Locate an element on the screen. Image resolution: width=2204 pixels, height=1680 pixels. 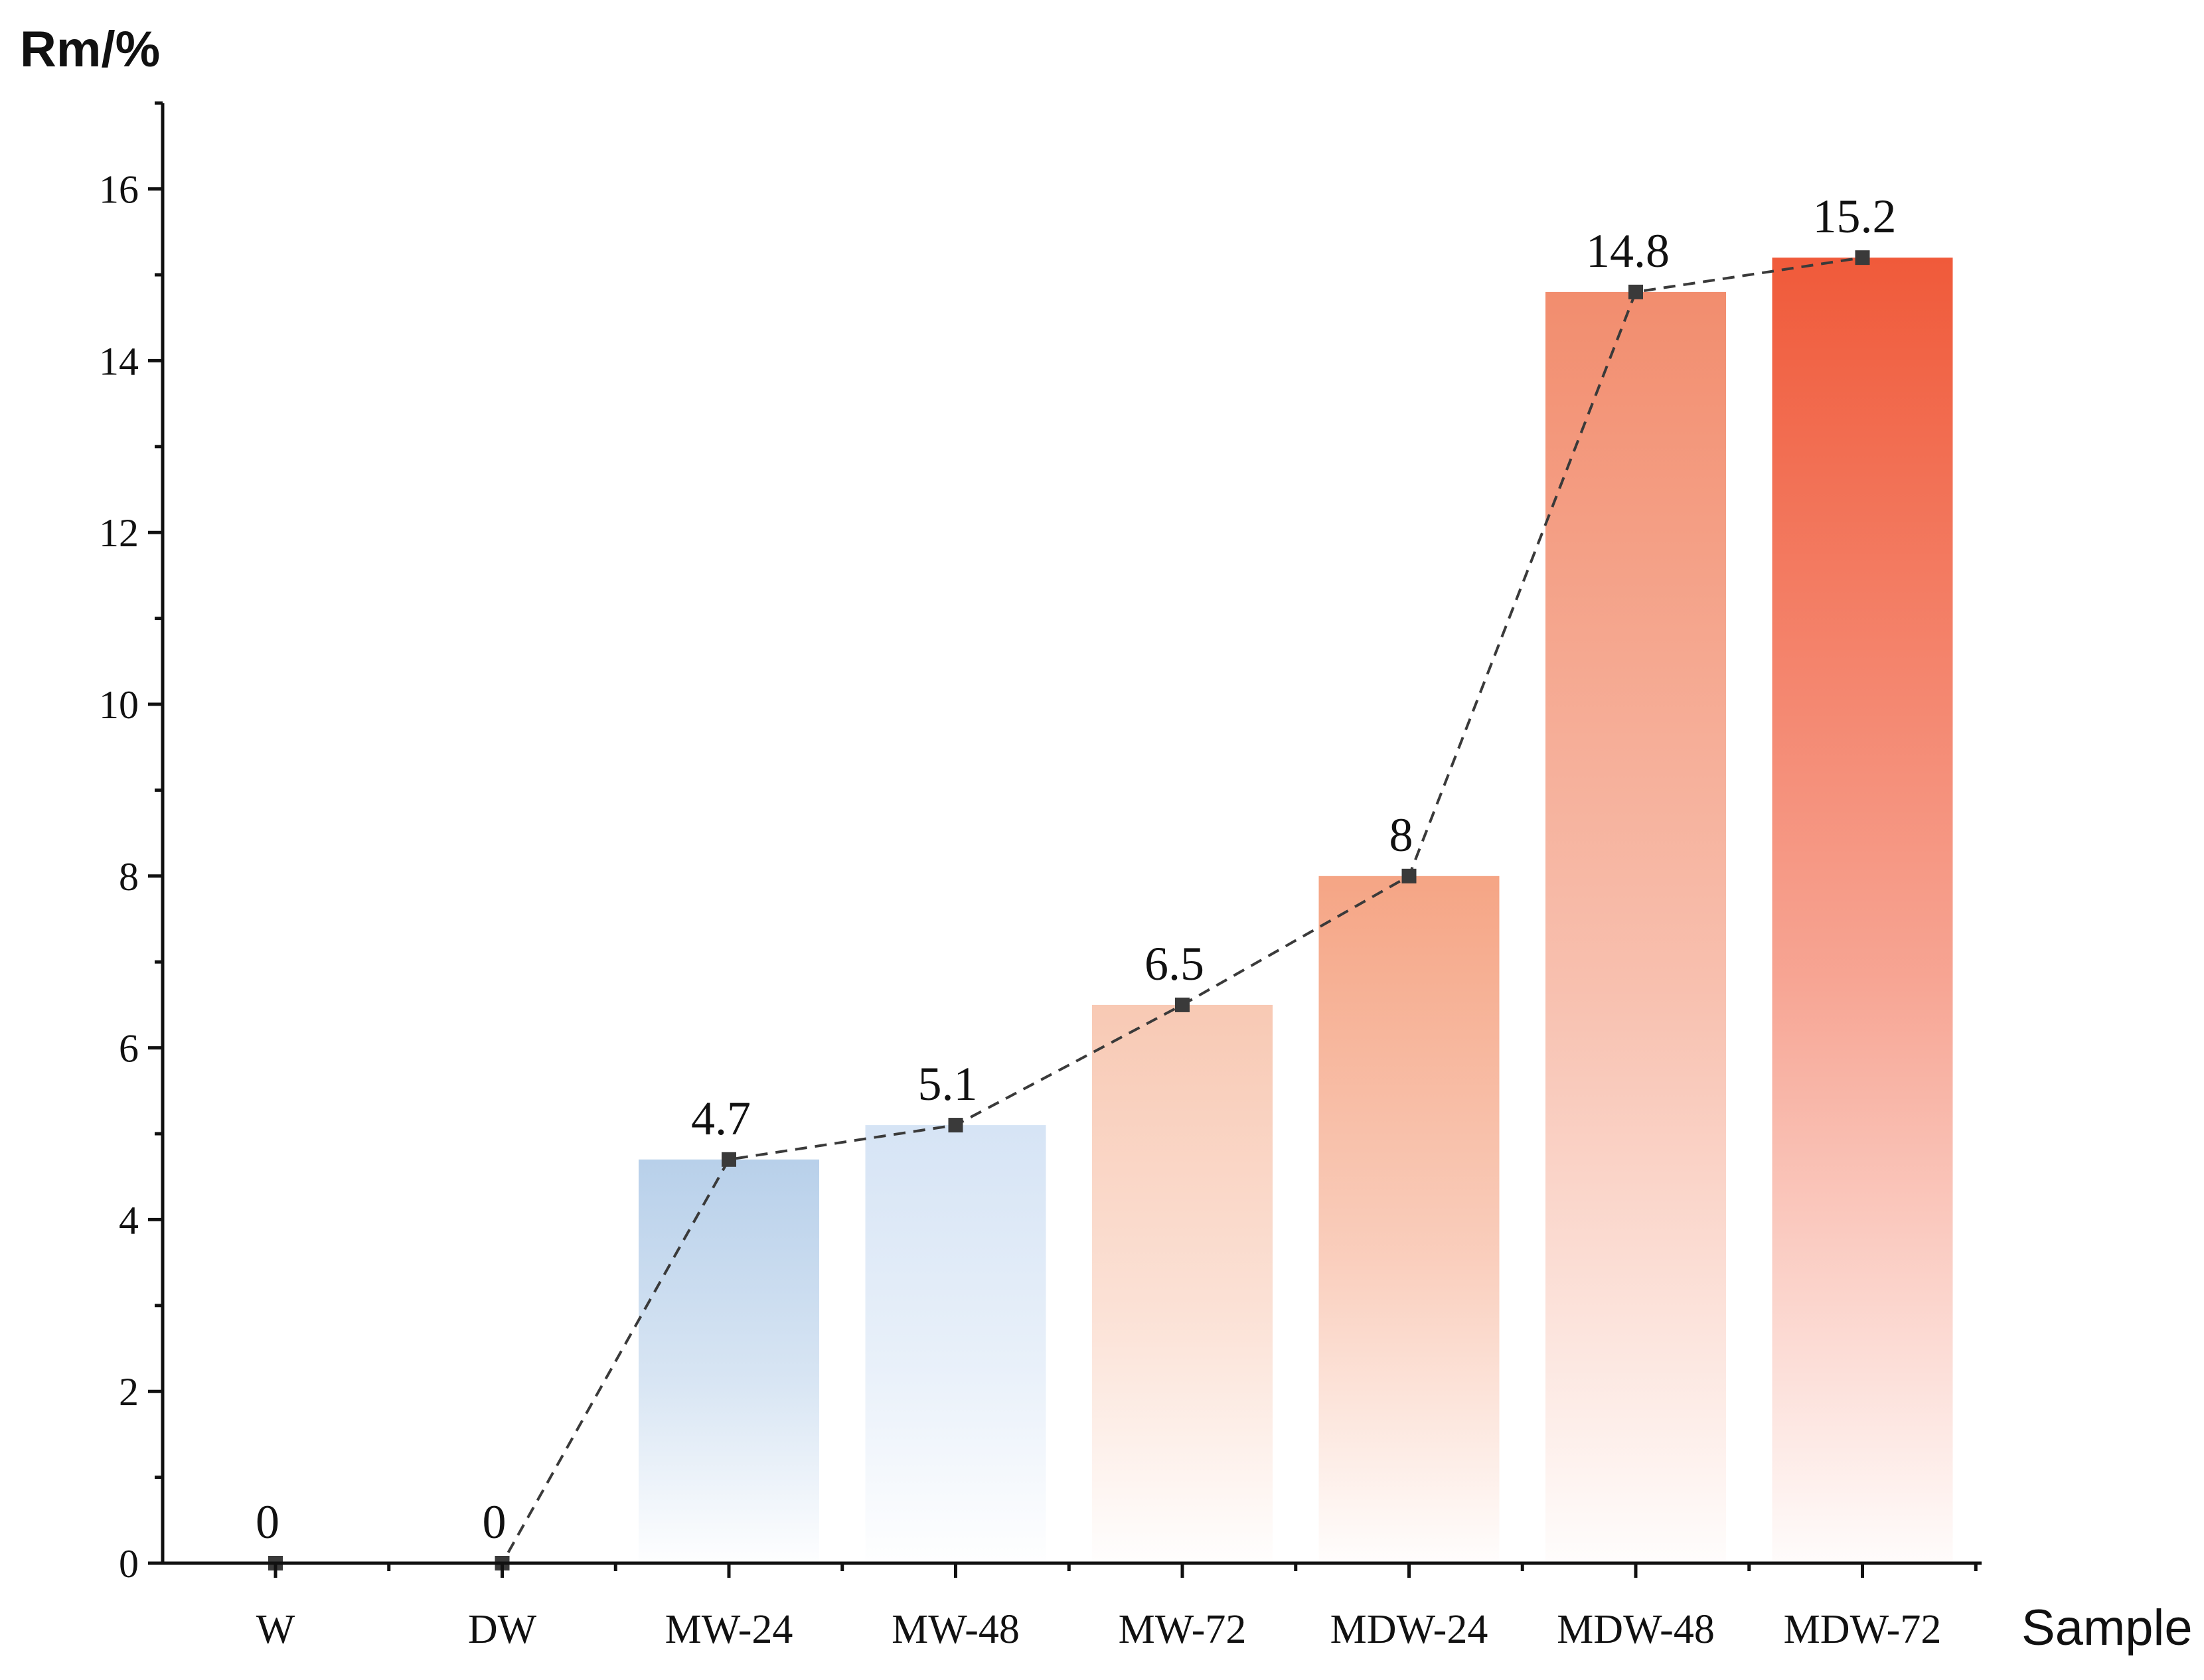
y-tick-label: 14 is located at coordinates (119, 361).